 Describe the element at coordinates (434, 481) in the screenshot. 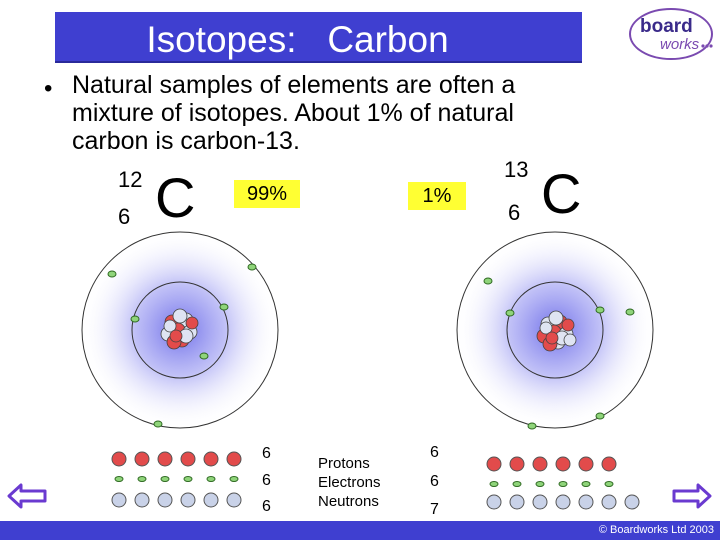

I see `c13-electron-count: 6` at that location.